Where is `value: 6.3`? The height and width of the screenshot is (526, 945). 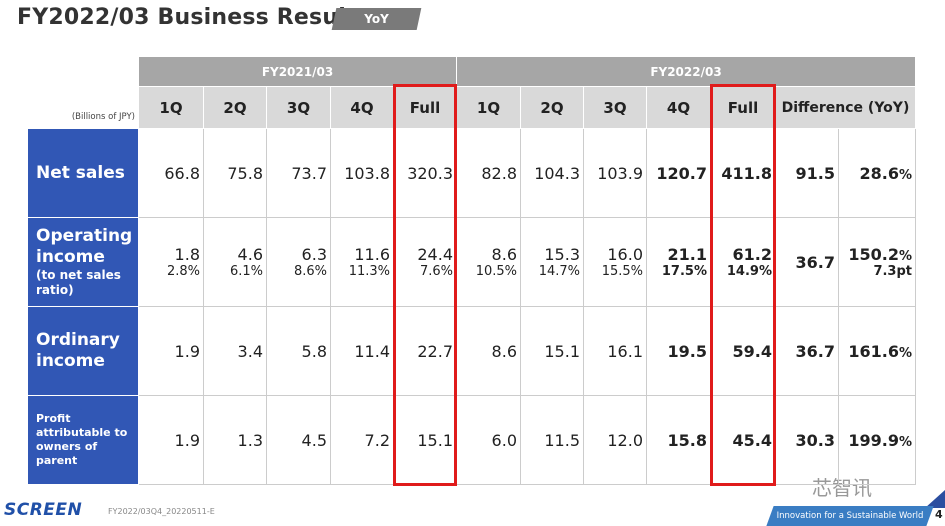 value: 6.3 is located at coordinates (314, 254).